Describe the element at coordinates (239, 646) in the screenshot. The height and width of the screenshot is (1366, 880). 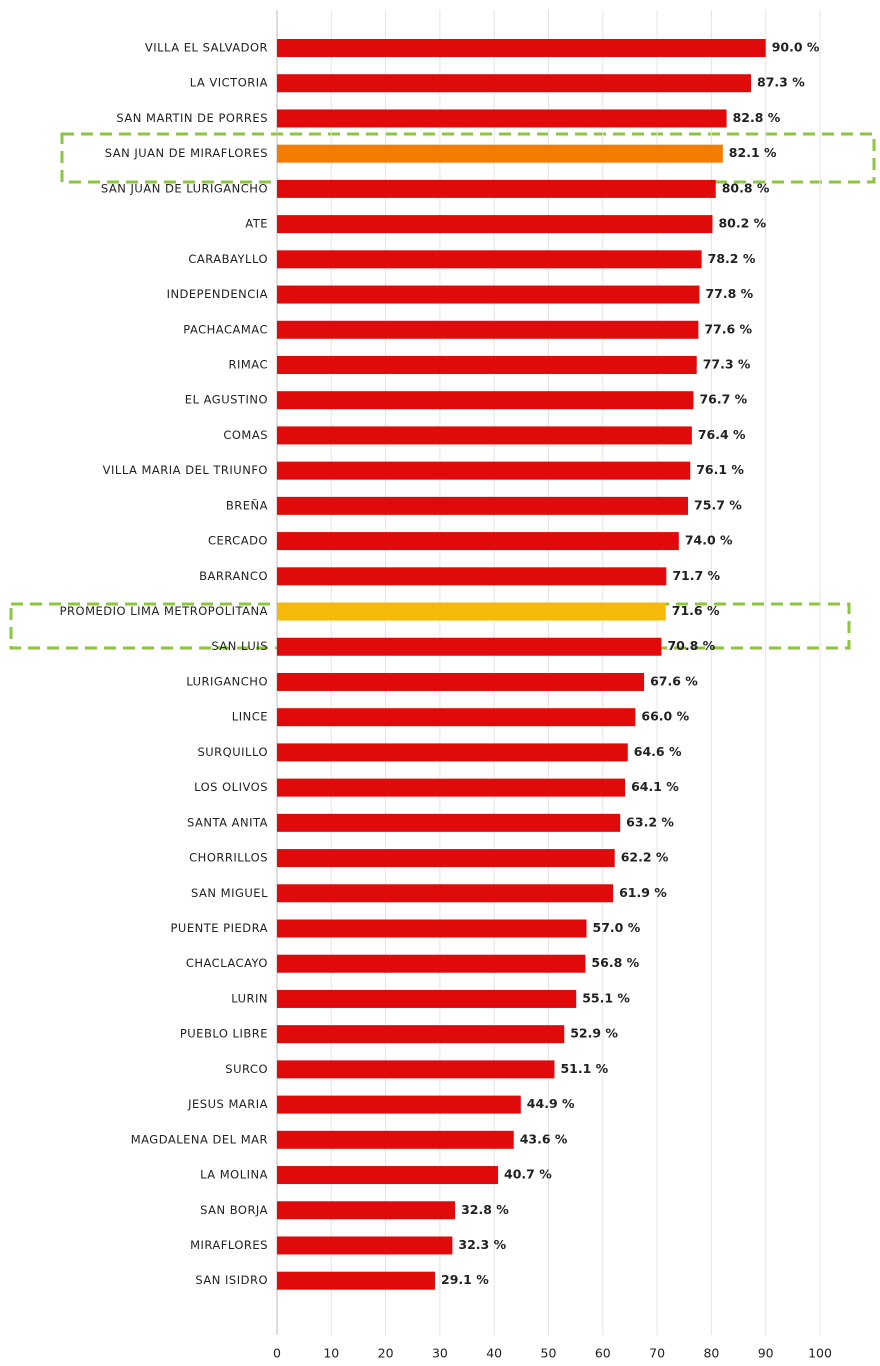
I see `category-label: SAN LUIS` at that location.